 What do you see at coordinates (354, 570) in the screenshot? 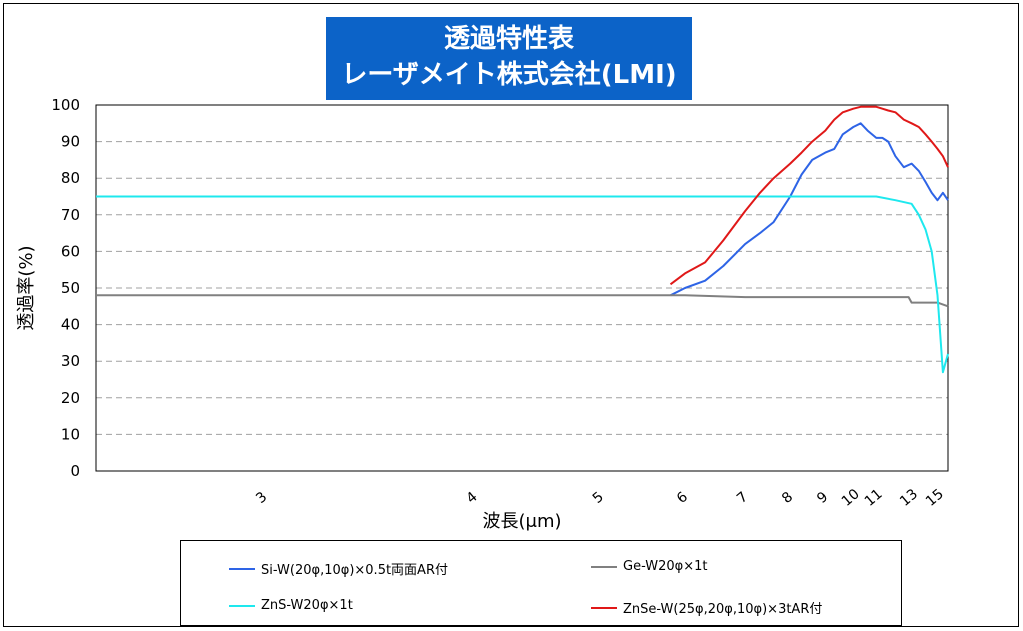
I see `legend-label-si: Si-W(20φ,10φ)×0.5t両面AR付` at bounding box center [354, 570].